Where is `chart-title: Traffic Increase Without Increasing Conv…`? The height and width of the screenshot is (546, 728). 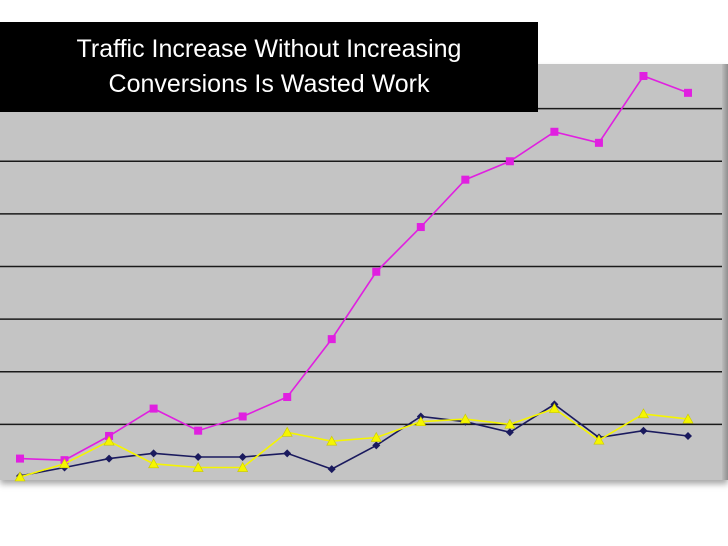 chart-title: Traffic Increase Without Increasing Conv… is located at coordinates (269, 66).